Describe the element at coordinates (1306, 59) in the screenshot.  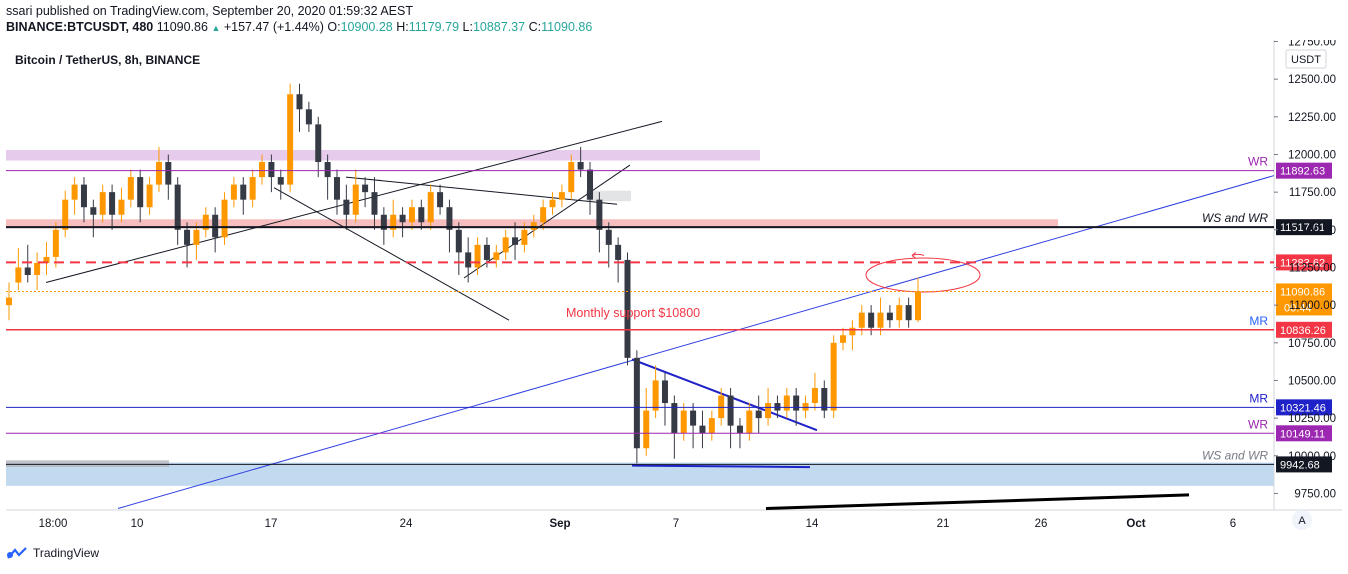
I see `currency-badge: USDT` at that location.